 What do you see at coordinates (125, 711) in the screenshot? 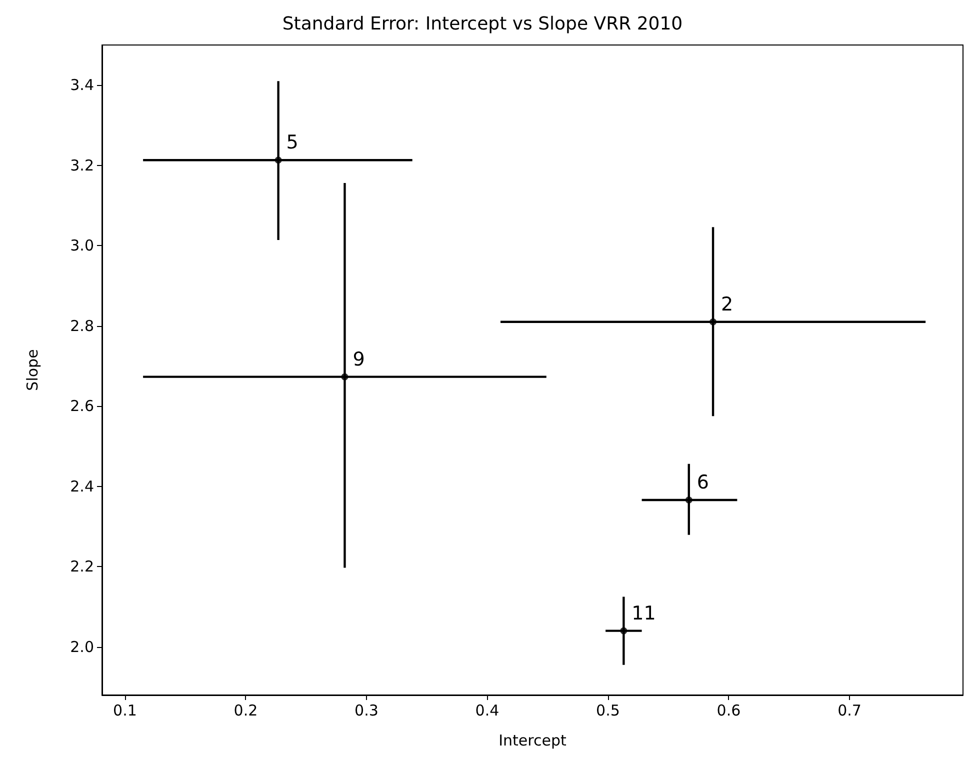
I see `x-tick-label: 0.1` at bounding box center [125, 711].